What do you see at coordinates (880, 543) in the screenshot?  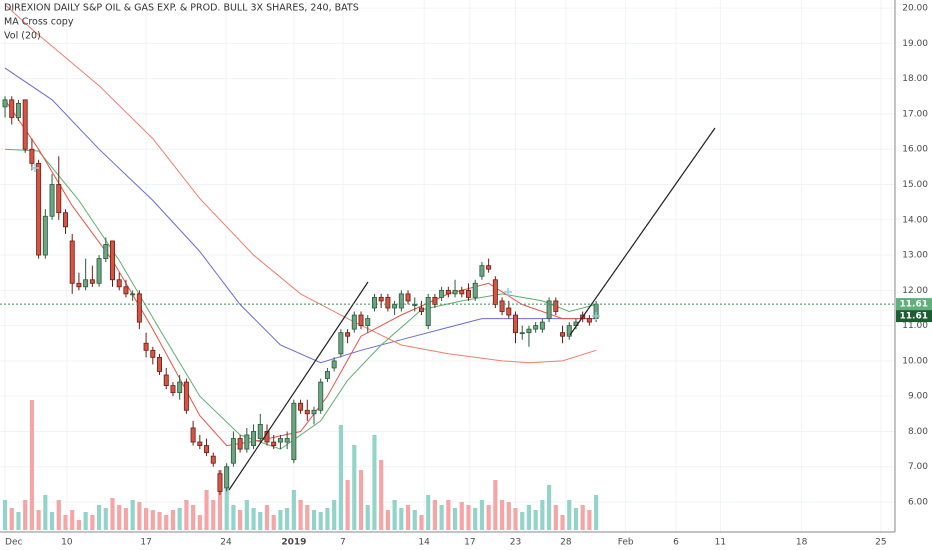 I see `x-tick-label: 25` at bounding box center [880, 543].